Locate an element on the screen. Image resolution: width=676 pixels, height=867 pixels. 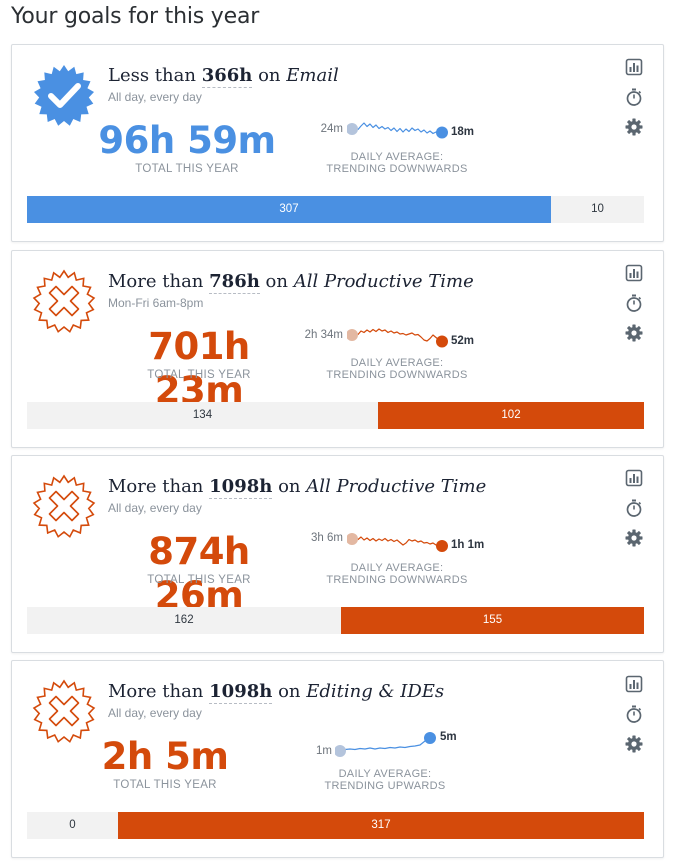
progress-segment-over: 155 is located at coordinates (492, 620).